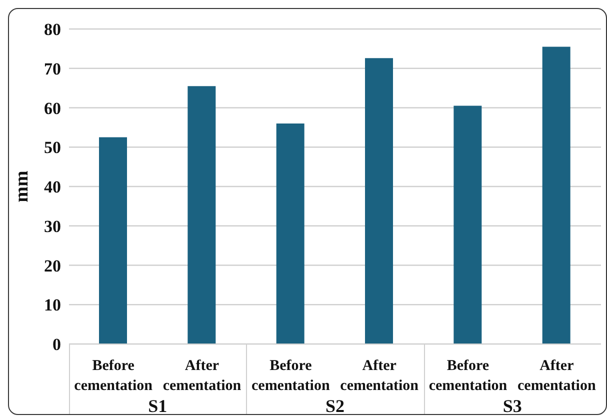 The width and height of the screenshot is (607, 417). I want to click on text: S3, so click(512, 406).